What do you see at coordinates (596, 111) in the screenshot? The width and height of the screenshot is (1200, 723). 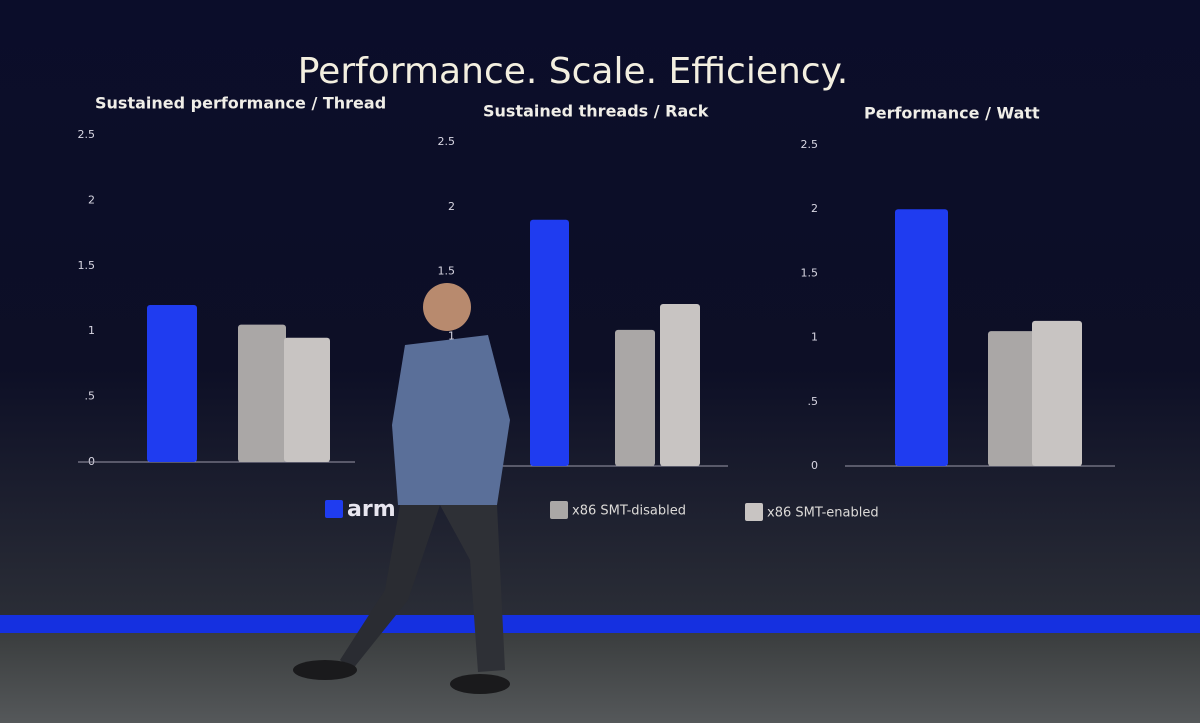 I see `chart-title: Sustained threads / Rack` at bounding box center [596, 111].